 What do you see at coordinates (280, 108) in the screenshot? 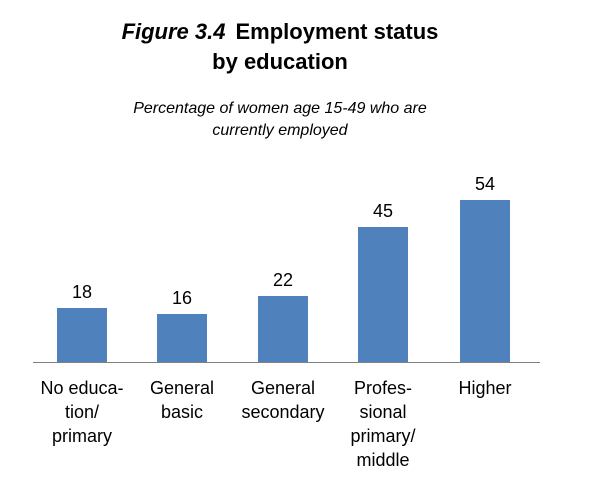
I see `chart-subtitle-line-1: Percentage of women age 15-49 who are` at bounding box center [280, 108].